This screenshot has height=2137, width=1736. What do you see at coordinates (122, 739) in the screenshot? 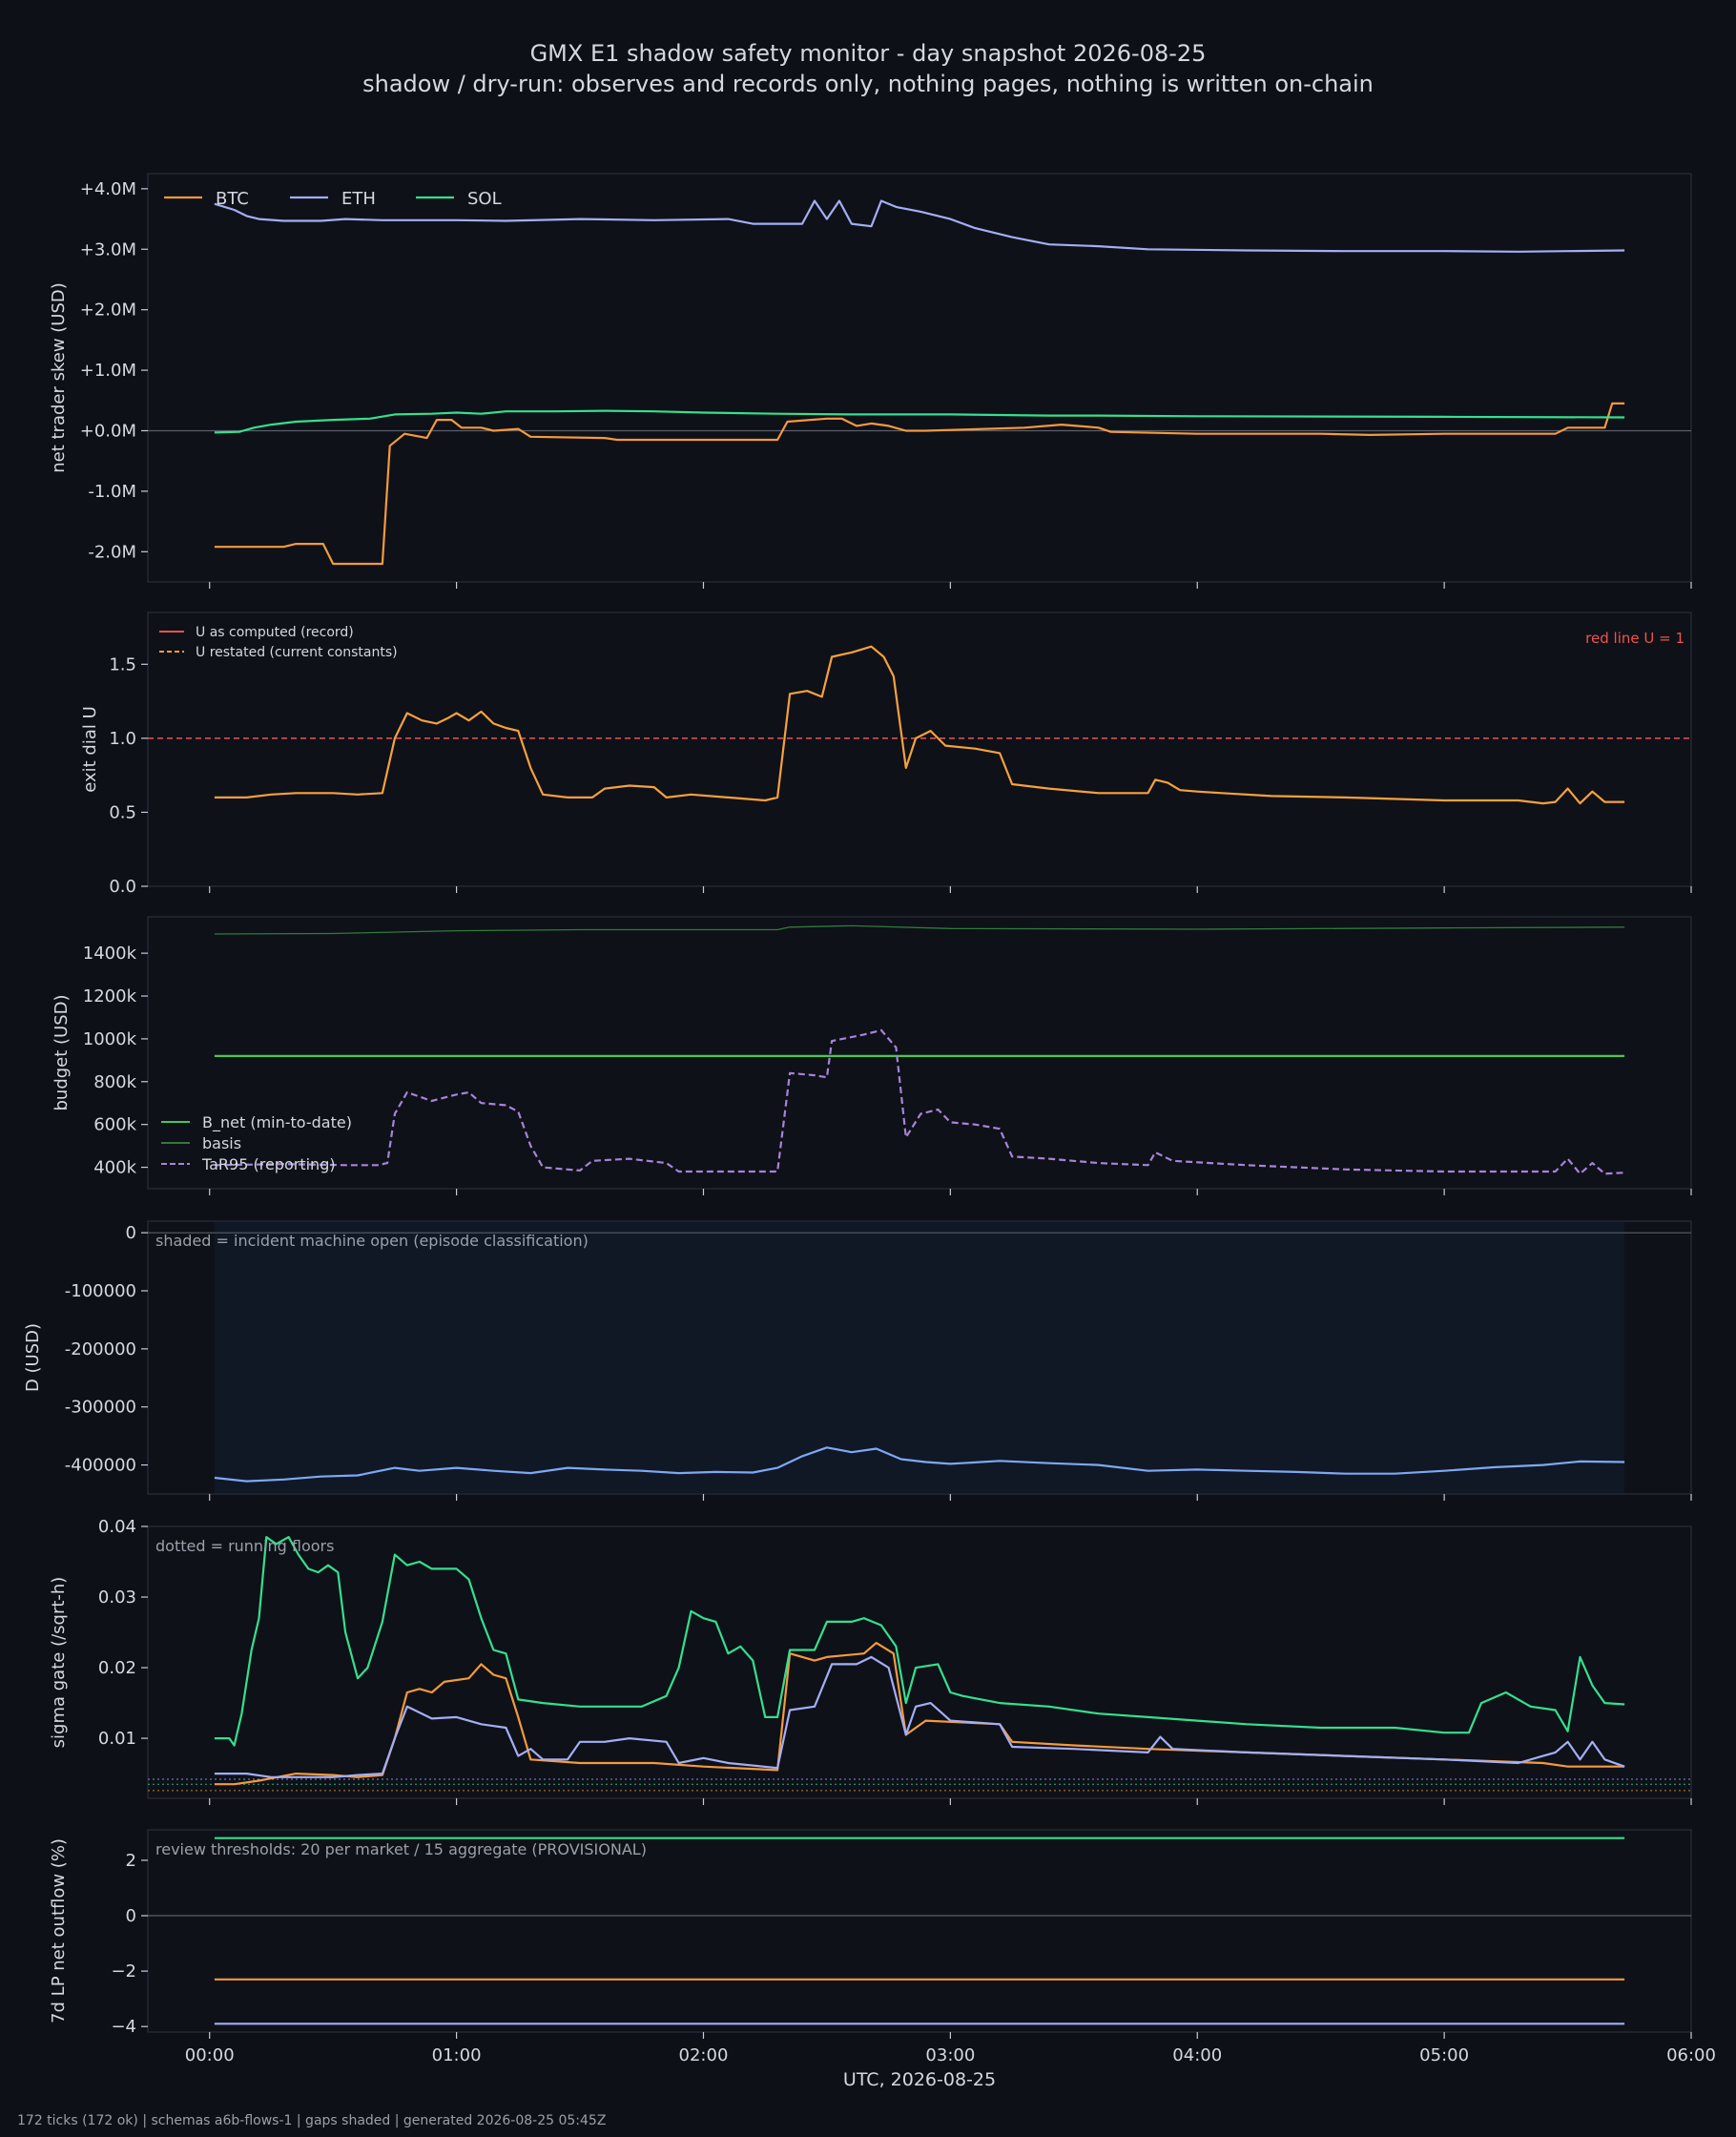
I see `y-tick-label: 1.0` at bounding box center [122, 739].